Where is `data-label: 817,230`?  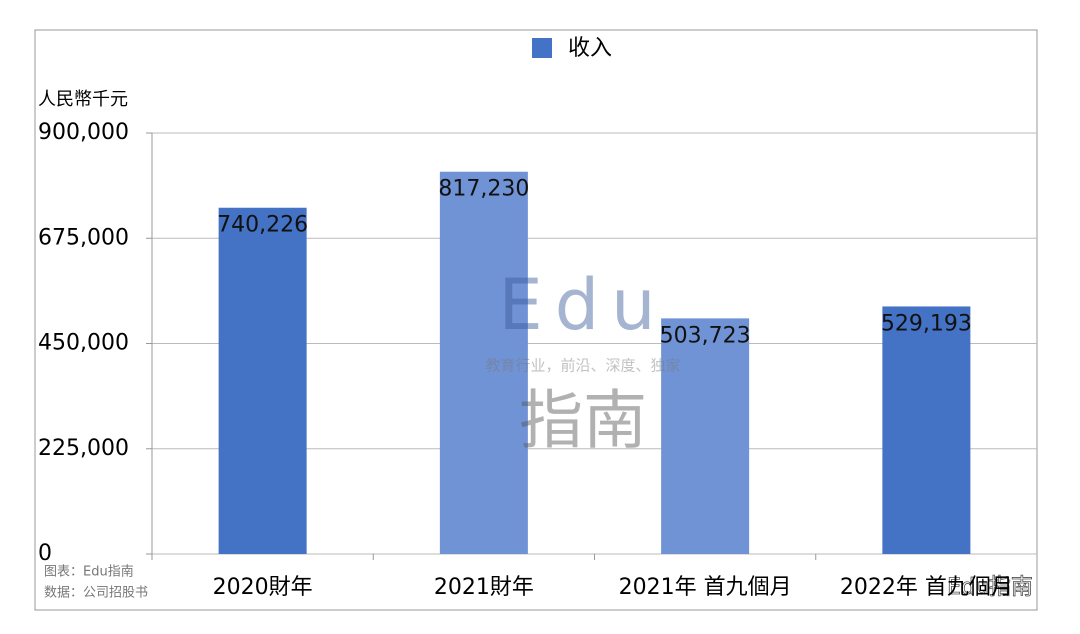 data-label: 817,230 is located at coordinates (483, 189).